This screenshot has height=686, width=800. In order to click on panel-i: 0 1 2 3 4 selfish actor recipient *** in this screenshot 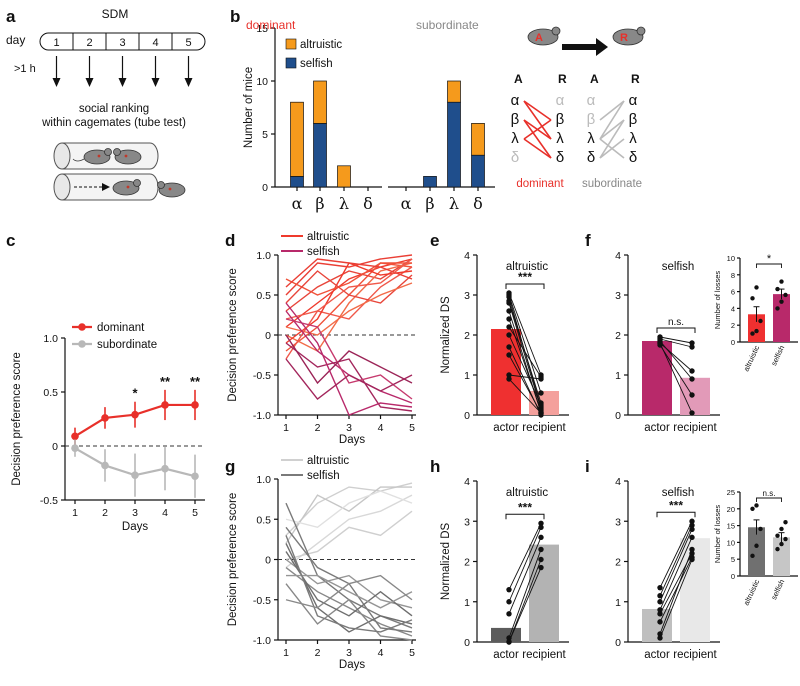, I will do `click(667, 568)`.